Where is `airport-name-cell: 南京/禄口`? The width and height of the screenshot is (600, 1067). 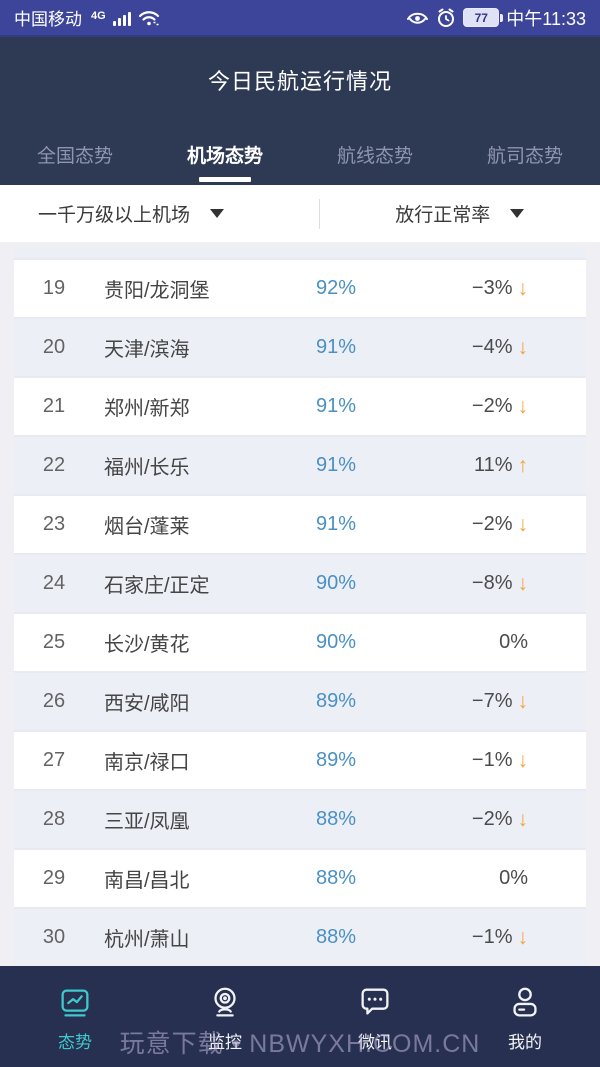 airport-name-cell: 南京/禄口 is located at coordinates (147, 763).